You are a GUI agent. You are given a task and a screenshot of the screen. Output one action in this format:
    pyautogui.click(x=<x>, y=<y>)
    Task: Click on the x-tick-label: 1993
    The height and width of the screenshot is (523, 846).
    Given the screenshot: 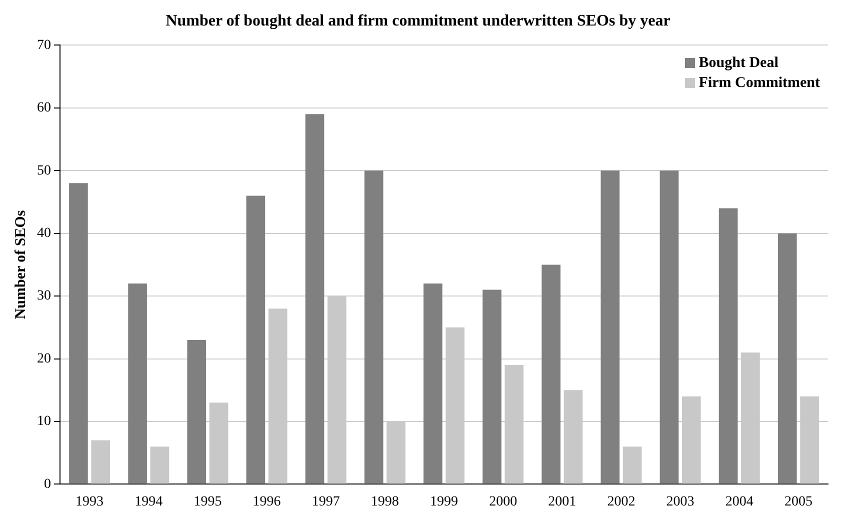 What is the action you would take?
    pyautogui.click(x=90, y=502)
    